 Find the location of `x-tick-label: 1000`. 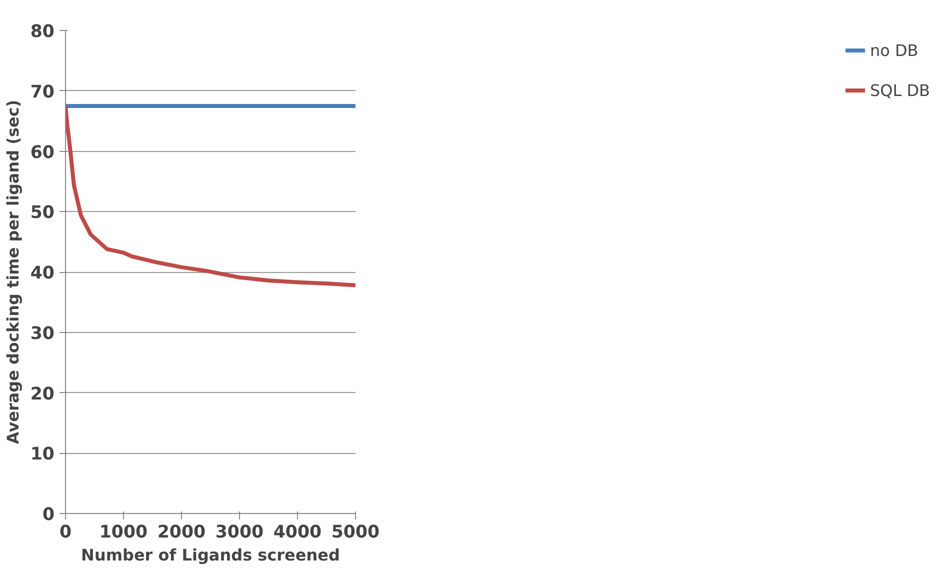

x-tick-label: 1000 is located at coordinates (123, 532).